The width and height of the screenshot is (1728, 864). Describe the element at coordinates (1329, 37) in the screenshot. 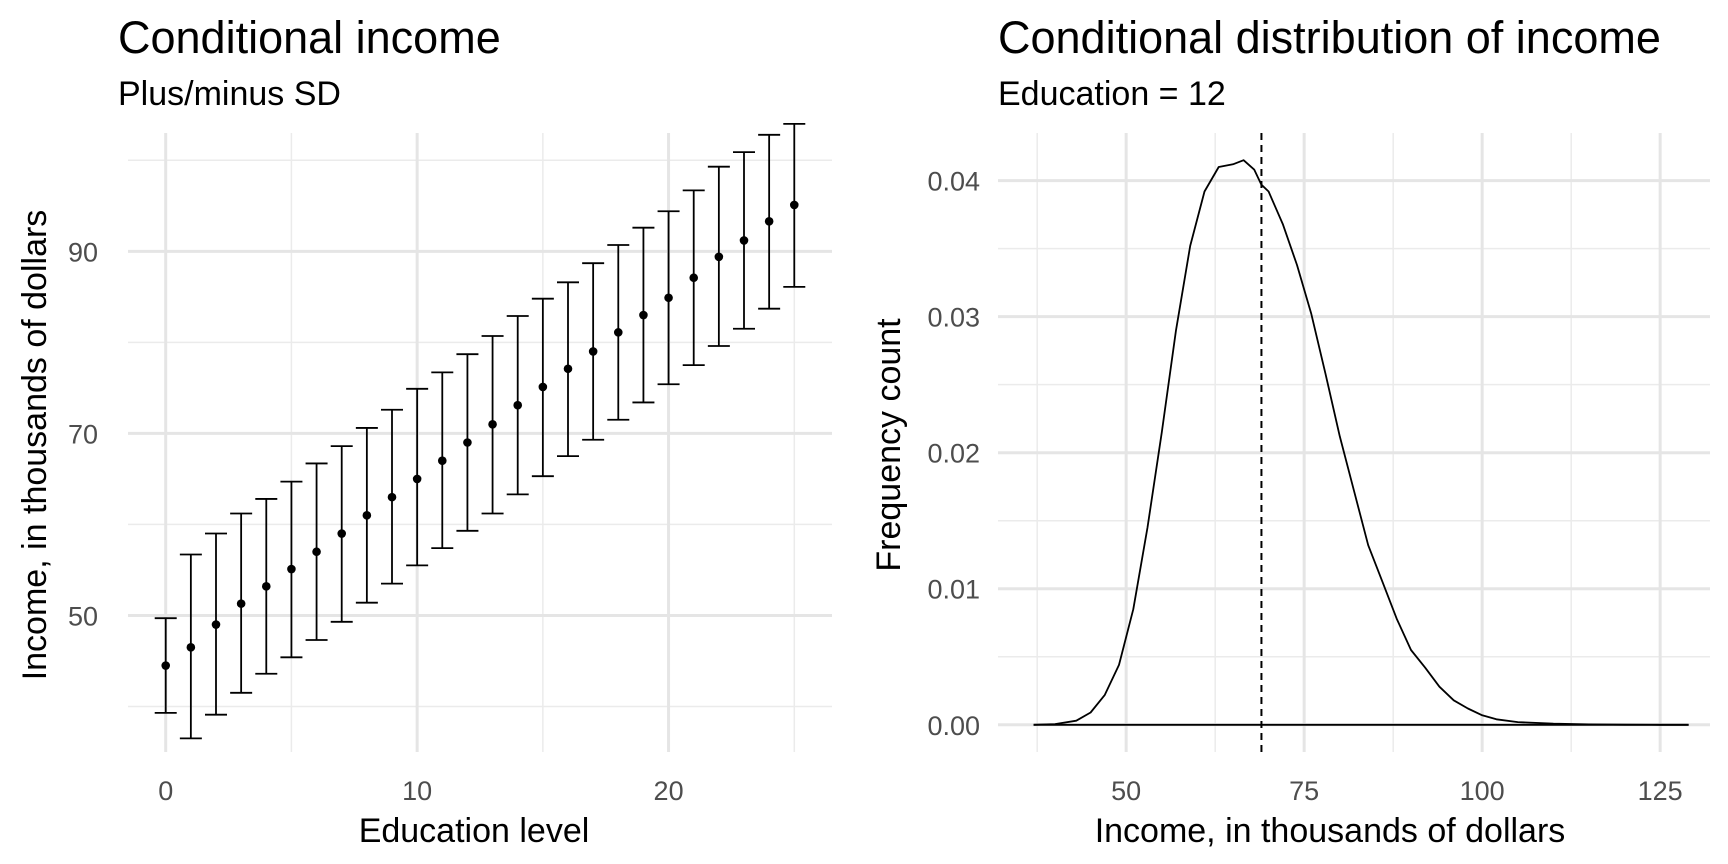

I see `right-chart-title: Conditional distribution of income` at that location.